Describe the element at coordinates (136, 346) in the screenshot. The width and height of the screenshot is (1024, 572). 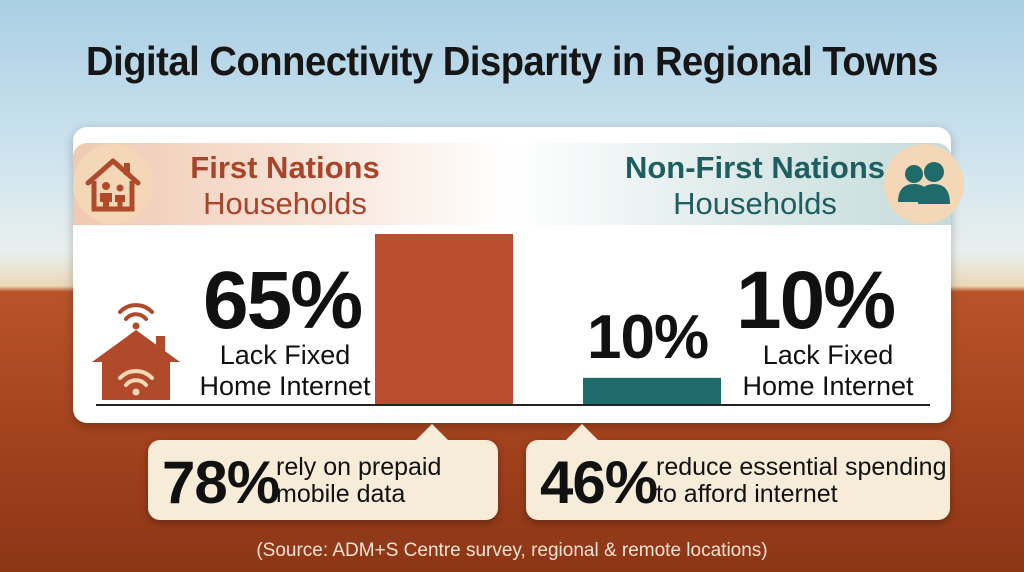
I see `house-wifi-icon` at that location.